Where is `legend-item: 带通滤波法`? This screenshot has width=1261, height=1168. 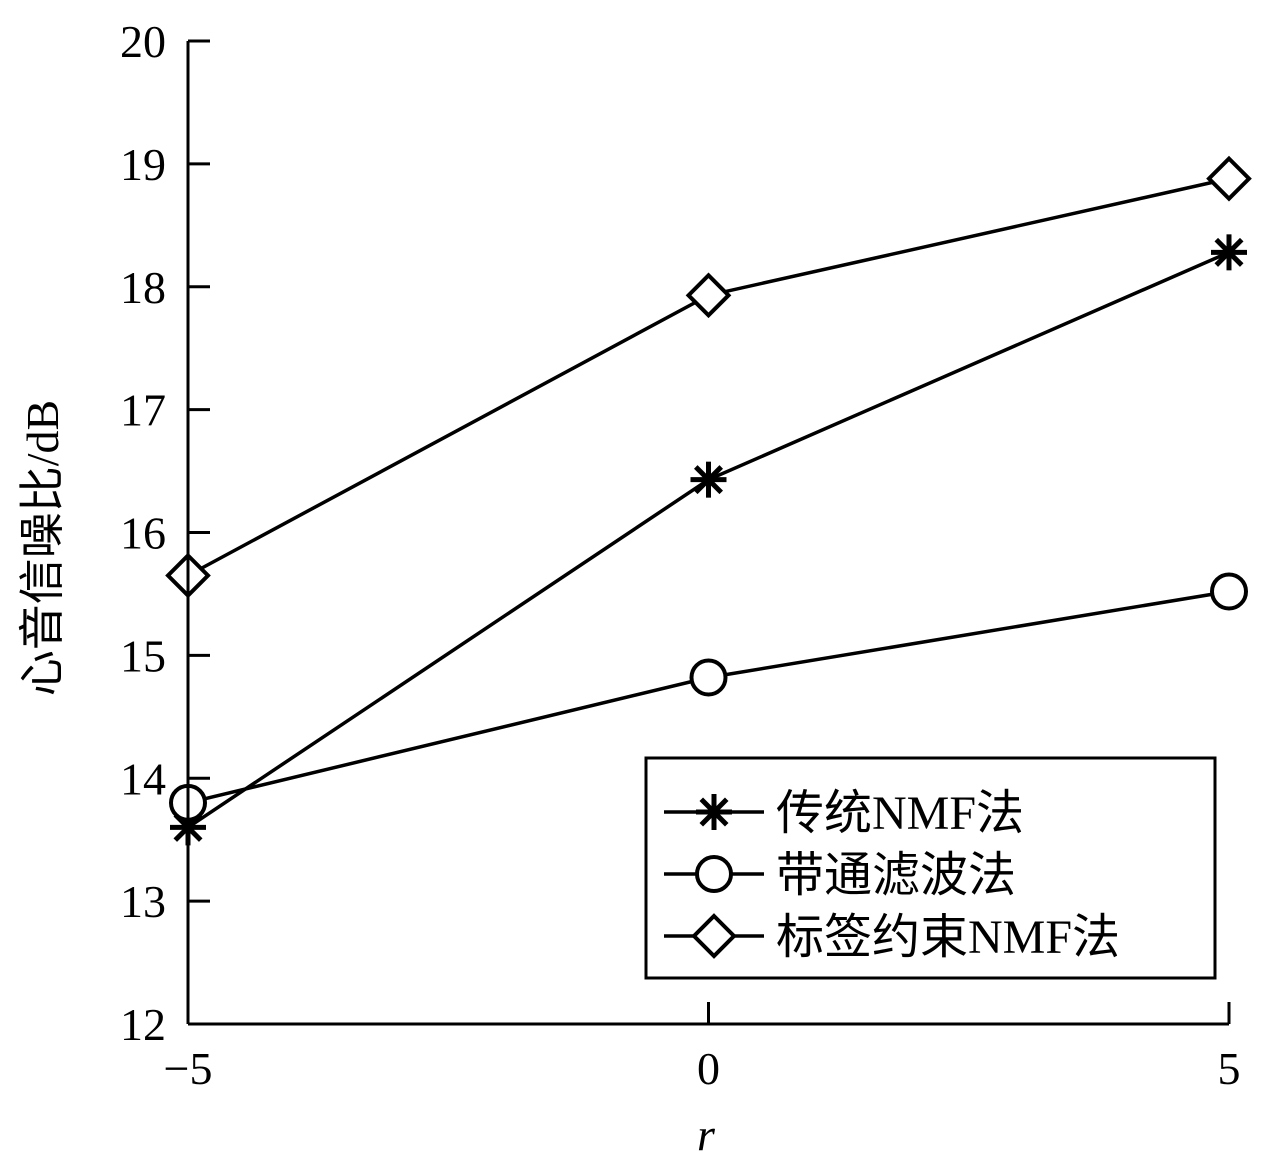
legend-item: 带通滤波法 is located at coordinates (840, 875).